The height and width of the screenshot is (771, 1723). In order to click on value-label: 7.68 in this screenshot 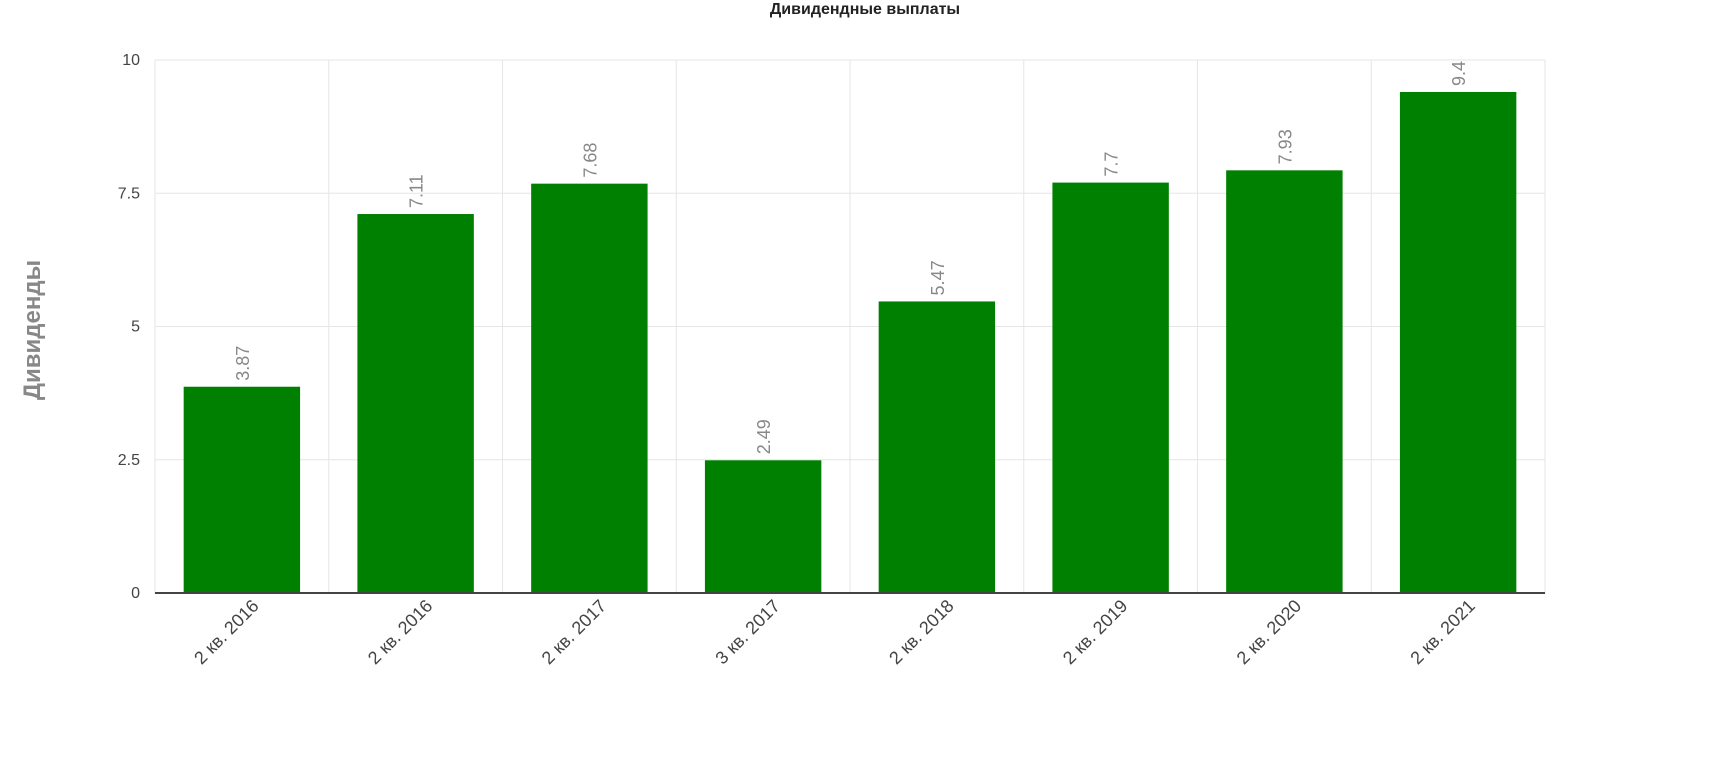, I will do `click(590, 160)`.